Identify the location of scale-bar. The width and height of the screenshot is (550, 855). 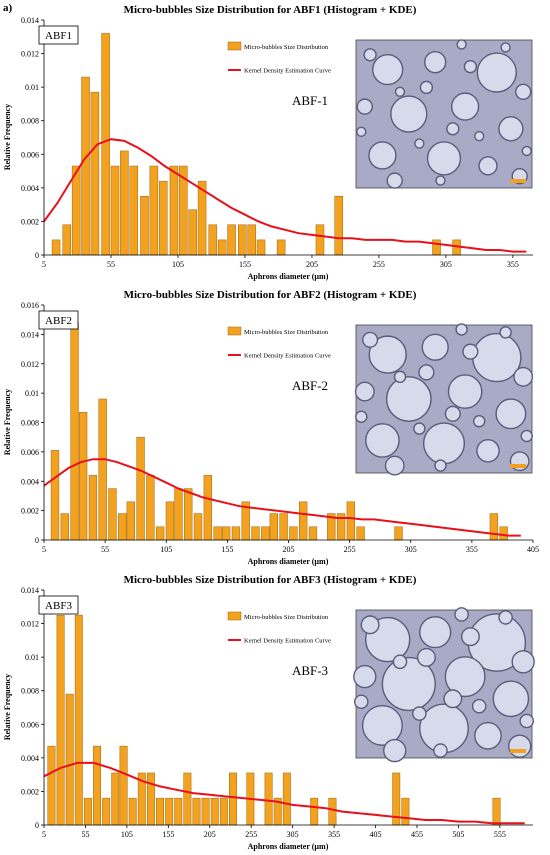
(518, 466).